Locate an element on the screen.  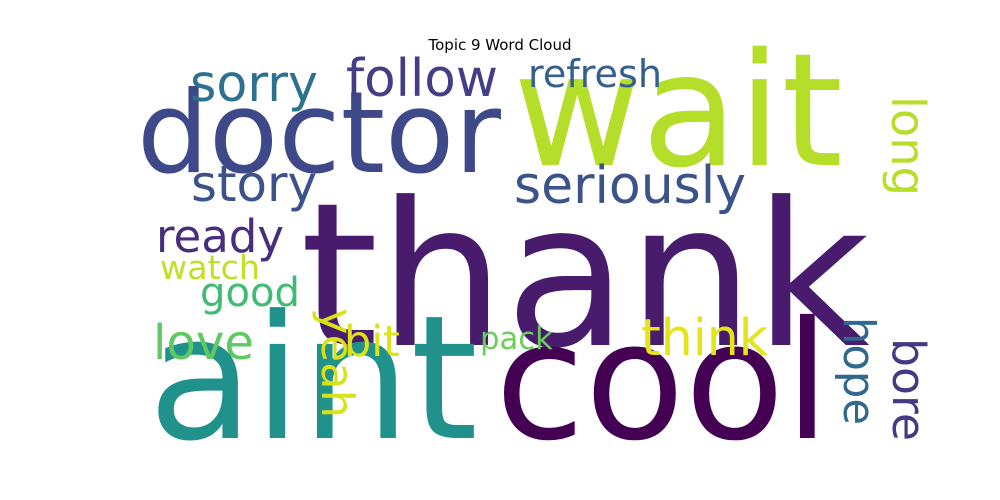
word-bit: bit is located at coordinates (372, 342).